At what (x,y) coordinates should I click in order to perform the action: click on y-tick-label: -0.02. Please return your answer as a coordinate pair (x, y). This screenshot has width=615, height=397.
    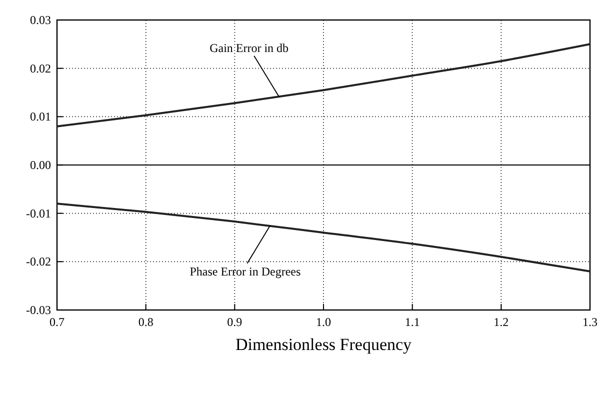
    Looking at the image, I should click on (38, 261).